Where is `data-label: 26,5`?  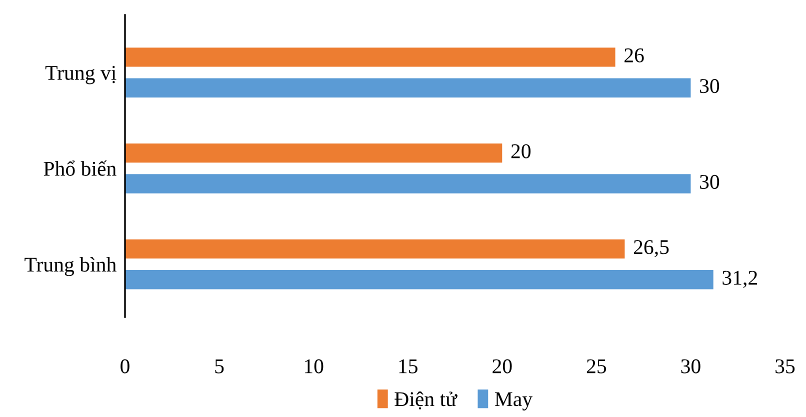
data-label: 26,5 is located at coordinates (651, 249).